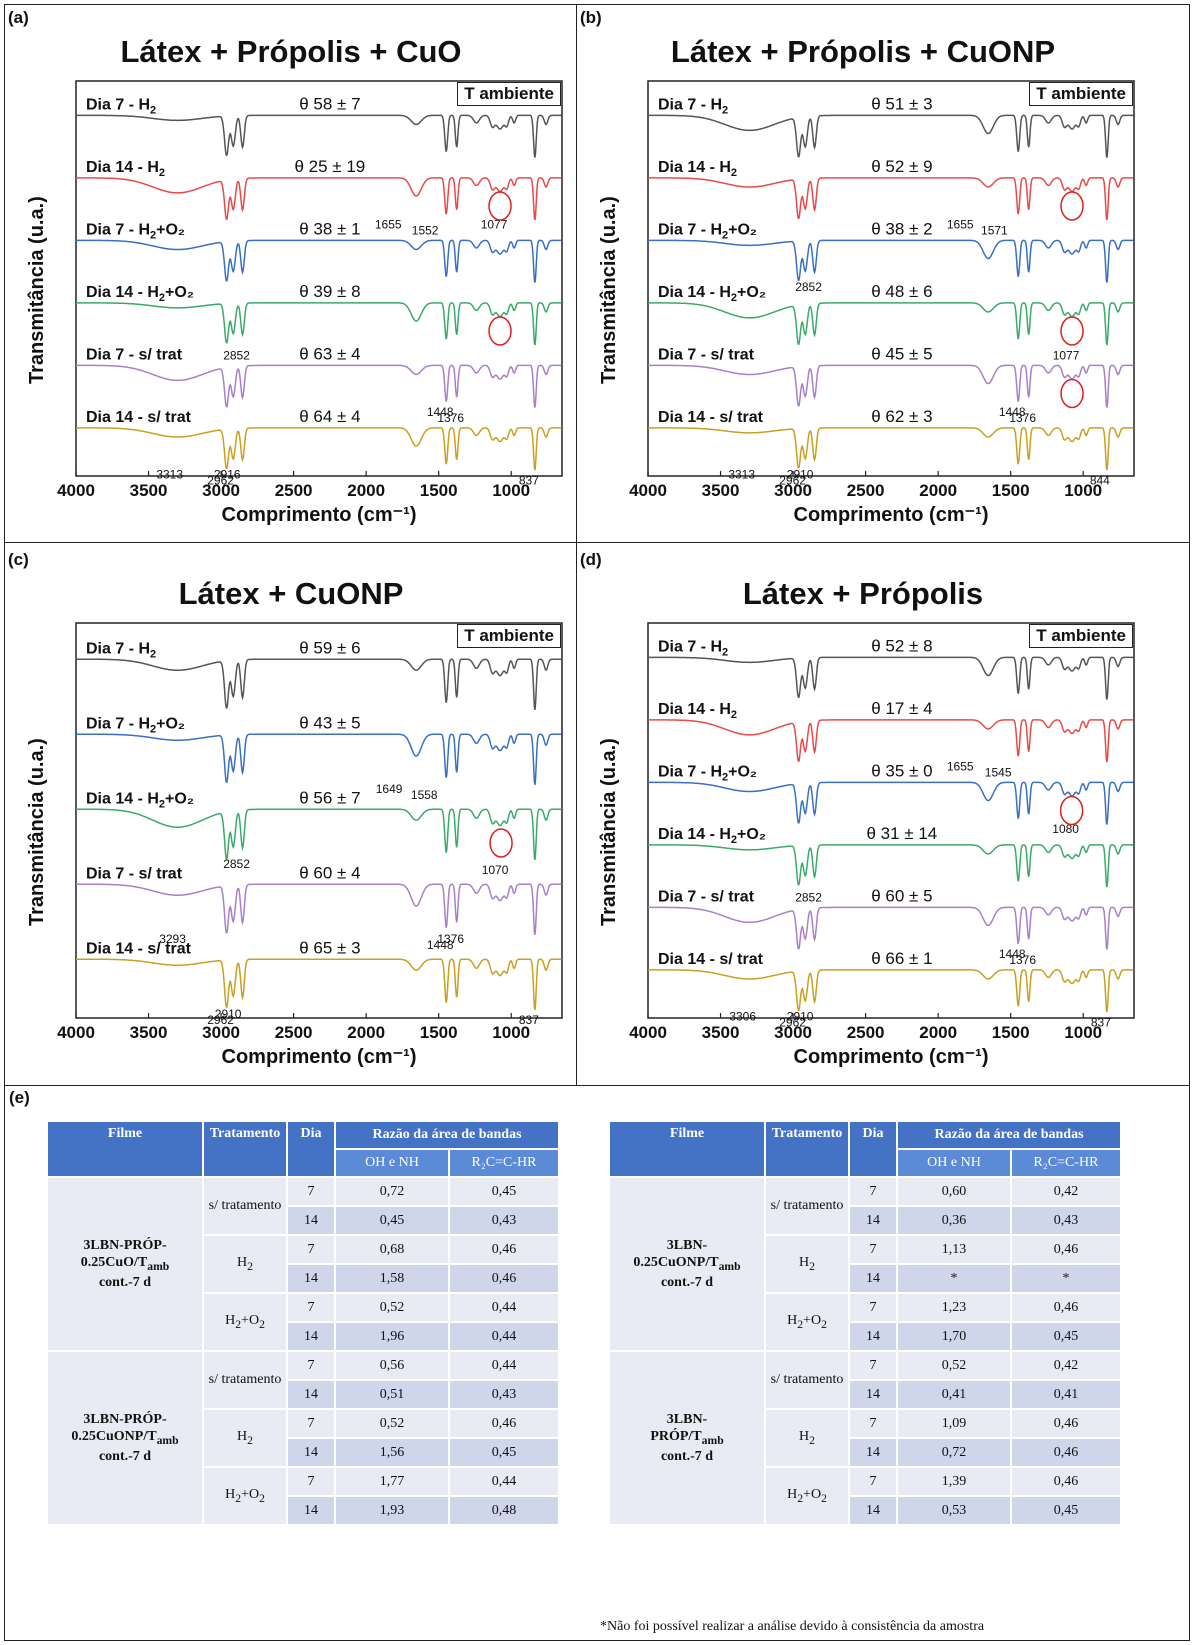  What do you see at coordinates (901, 770) in the screenshot?
I see `contact-angle: θ 35 ± 0` at bounding box center [901, 770].